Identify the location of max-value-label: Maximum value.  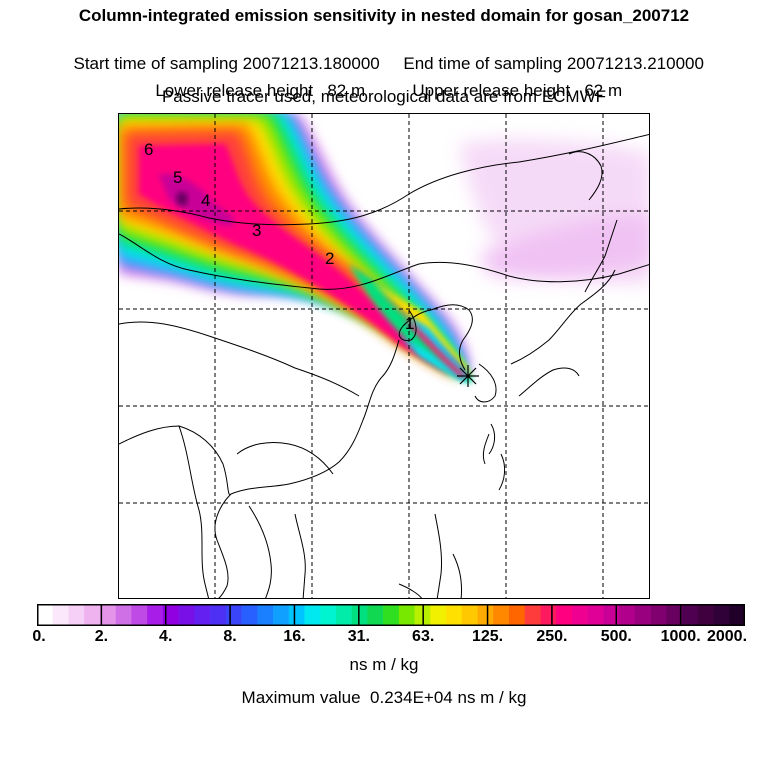
(301, 697).